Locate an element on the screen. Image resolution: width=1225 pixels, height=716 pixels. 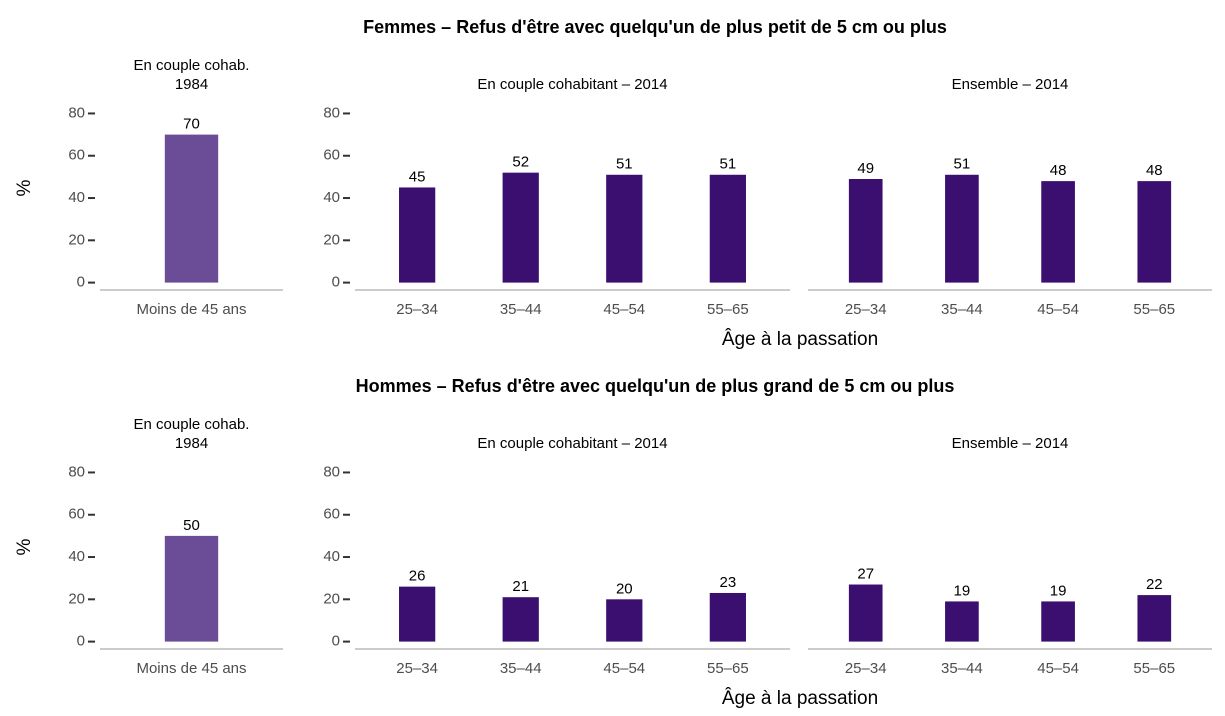
value-label: 70 is located at coordinates (191, 124).